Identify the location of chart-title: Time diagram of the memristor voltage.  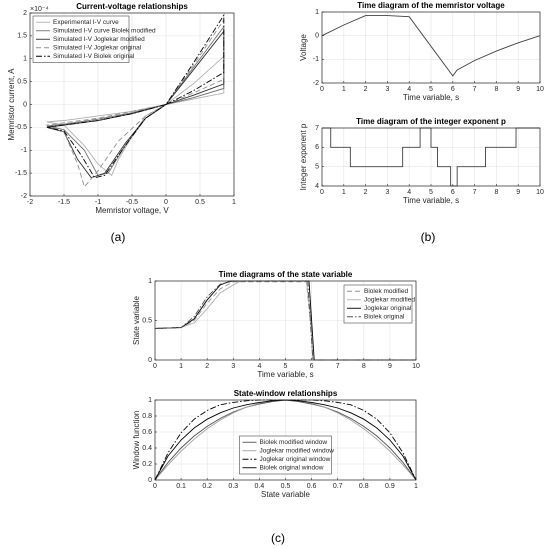
(431, 5).